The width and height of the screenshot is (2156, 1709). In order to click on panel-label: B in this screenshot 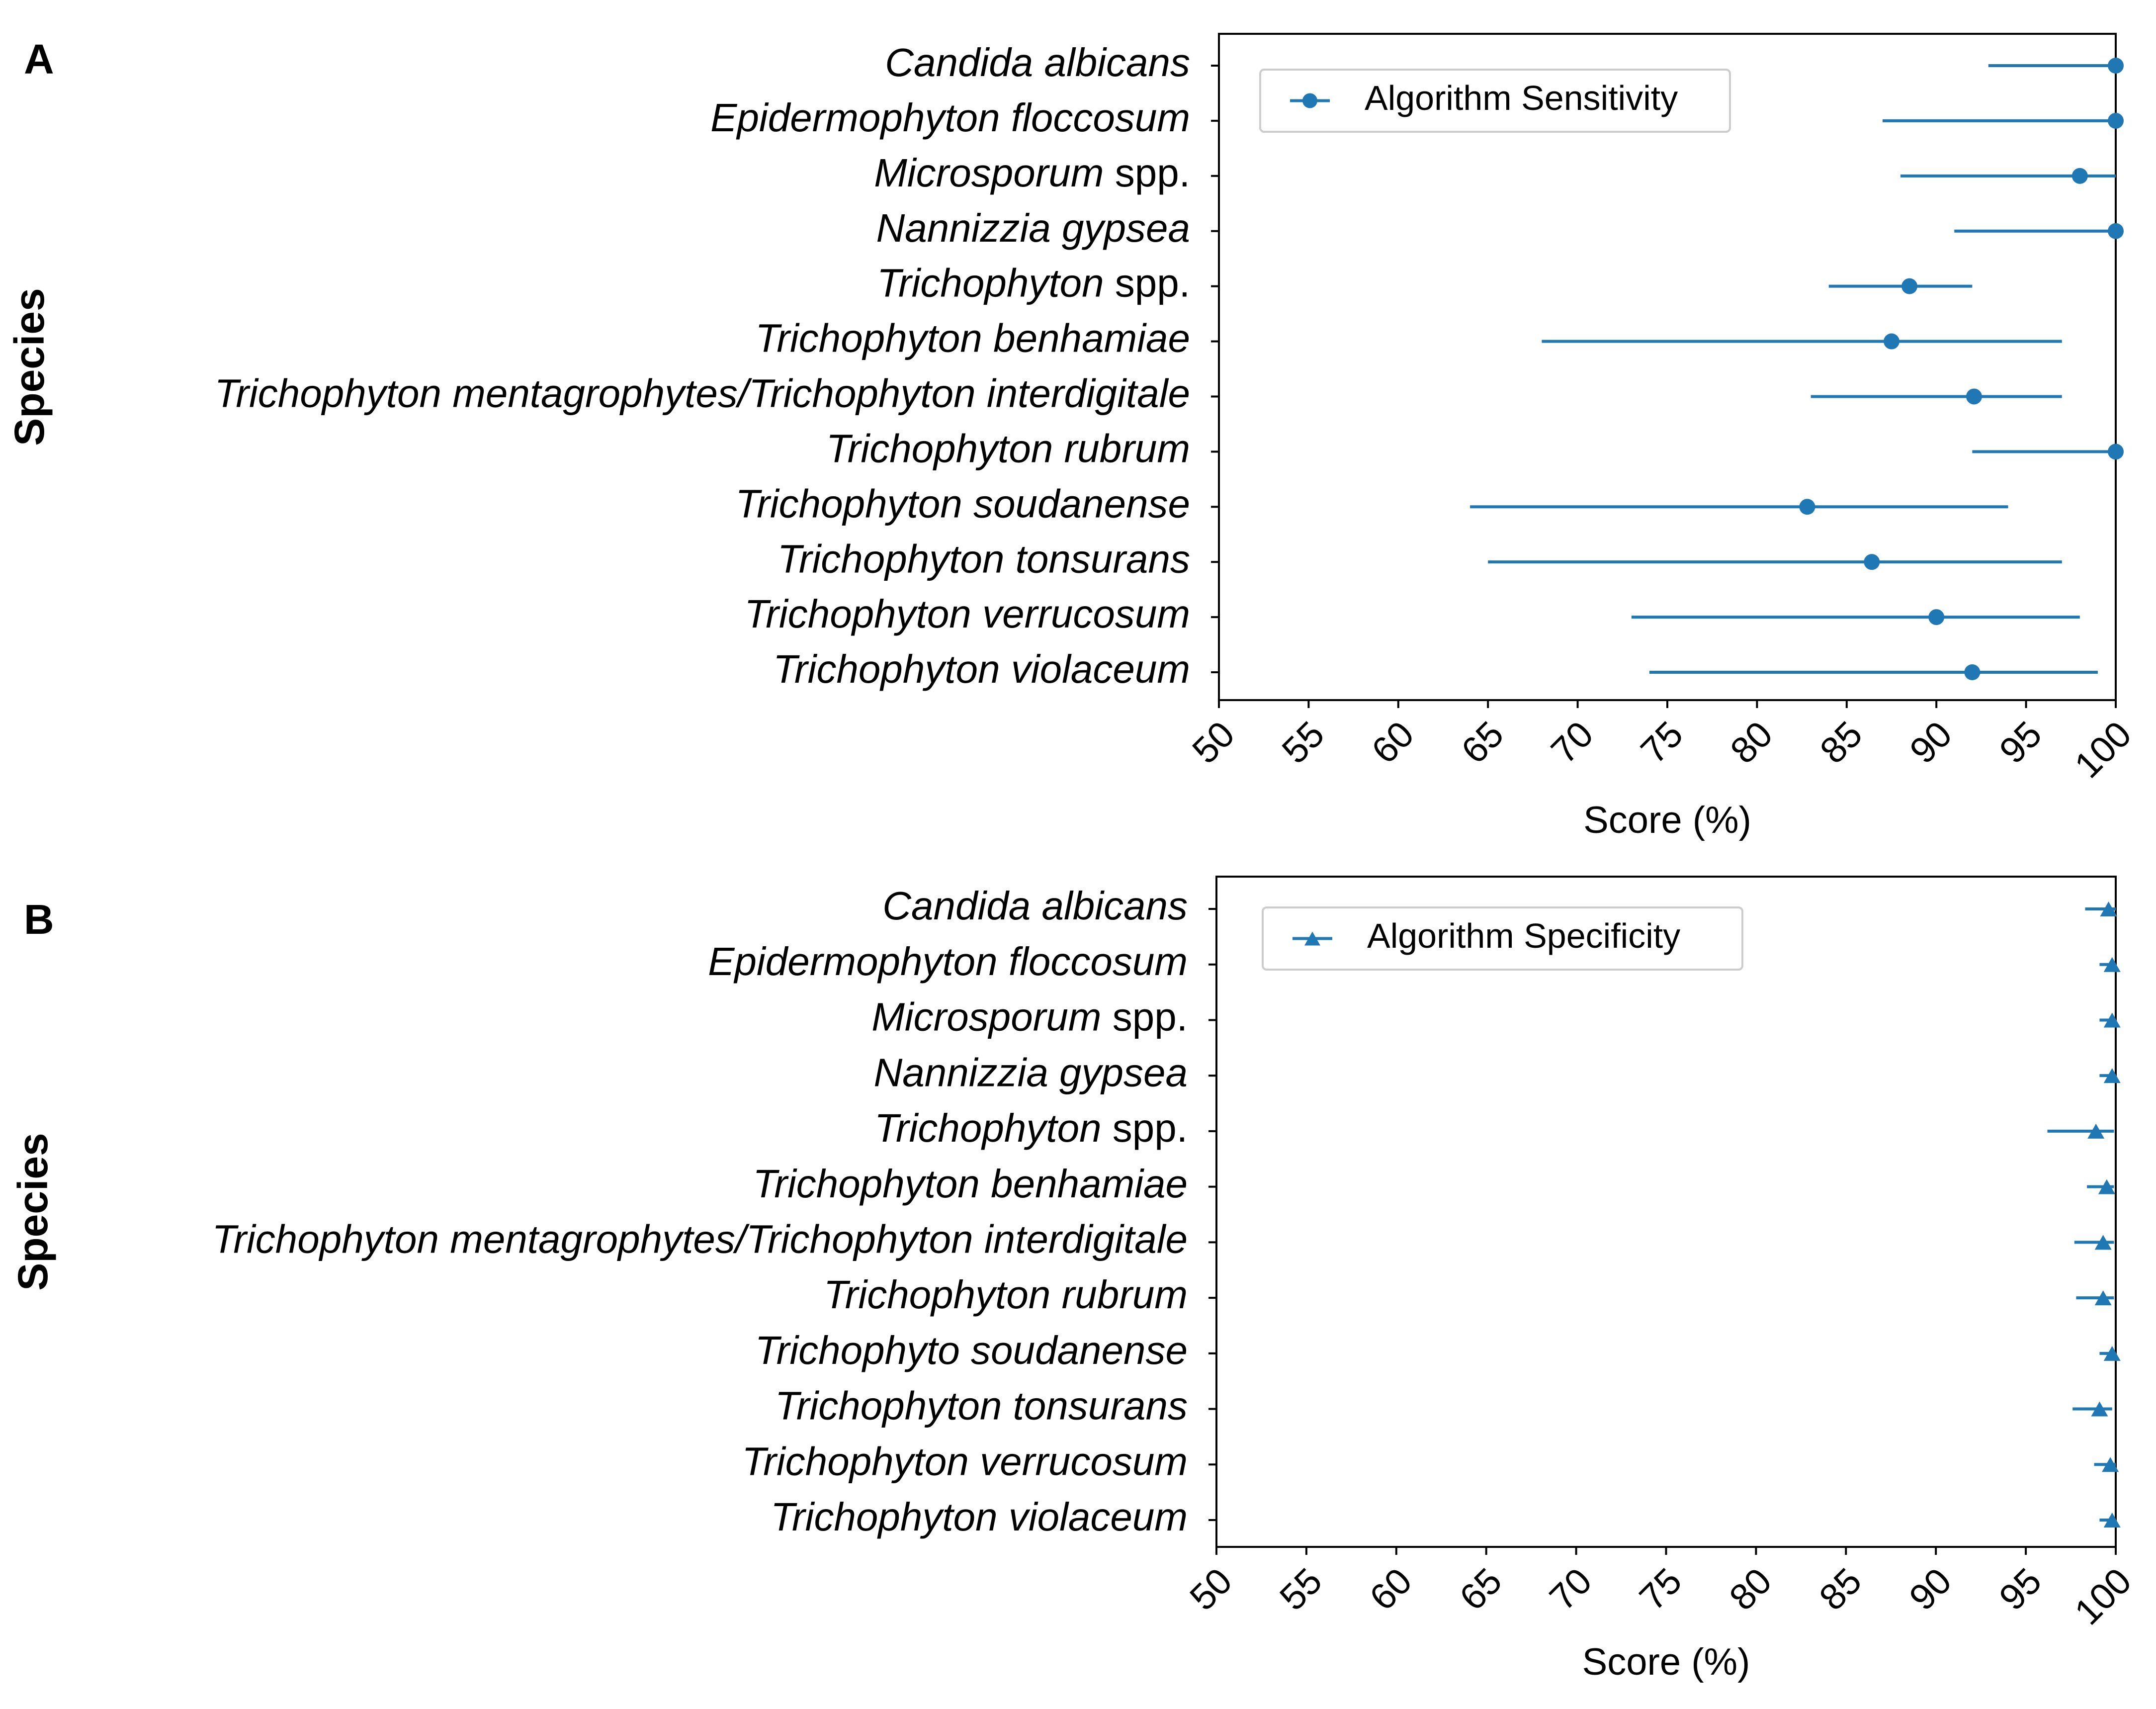, I will do `click(39, 919)`.